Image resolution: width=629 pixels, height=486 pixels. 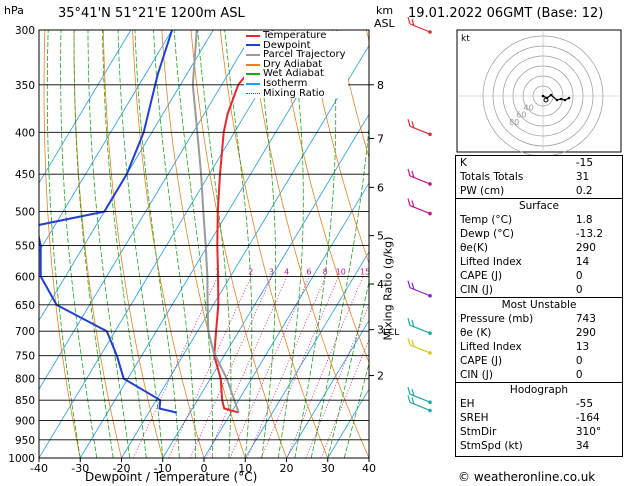 I want to click on temperature-tick-label: 10, so click(x=245, y=468).